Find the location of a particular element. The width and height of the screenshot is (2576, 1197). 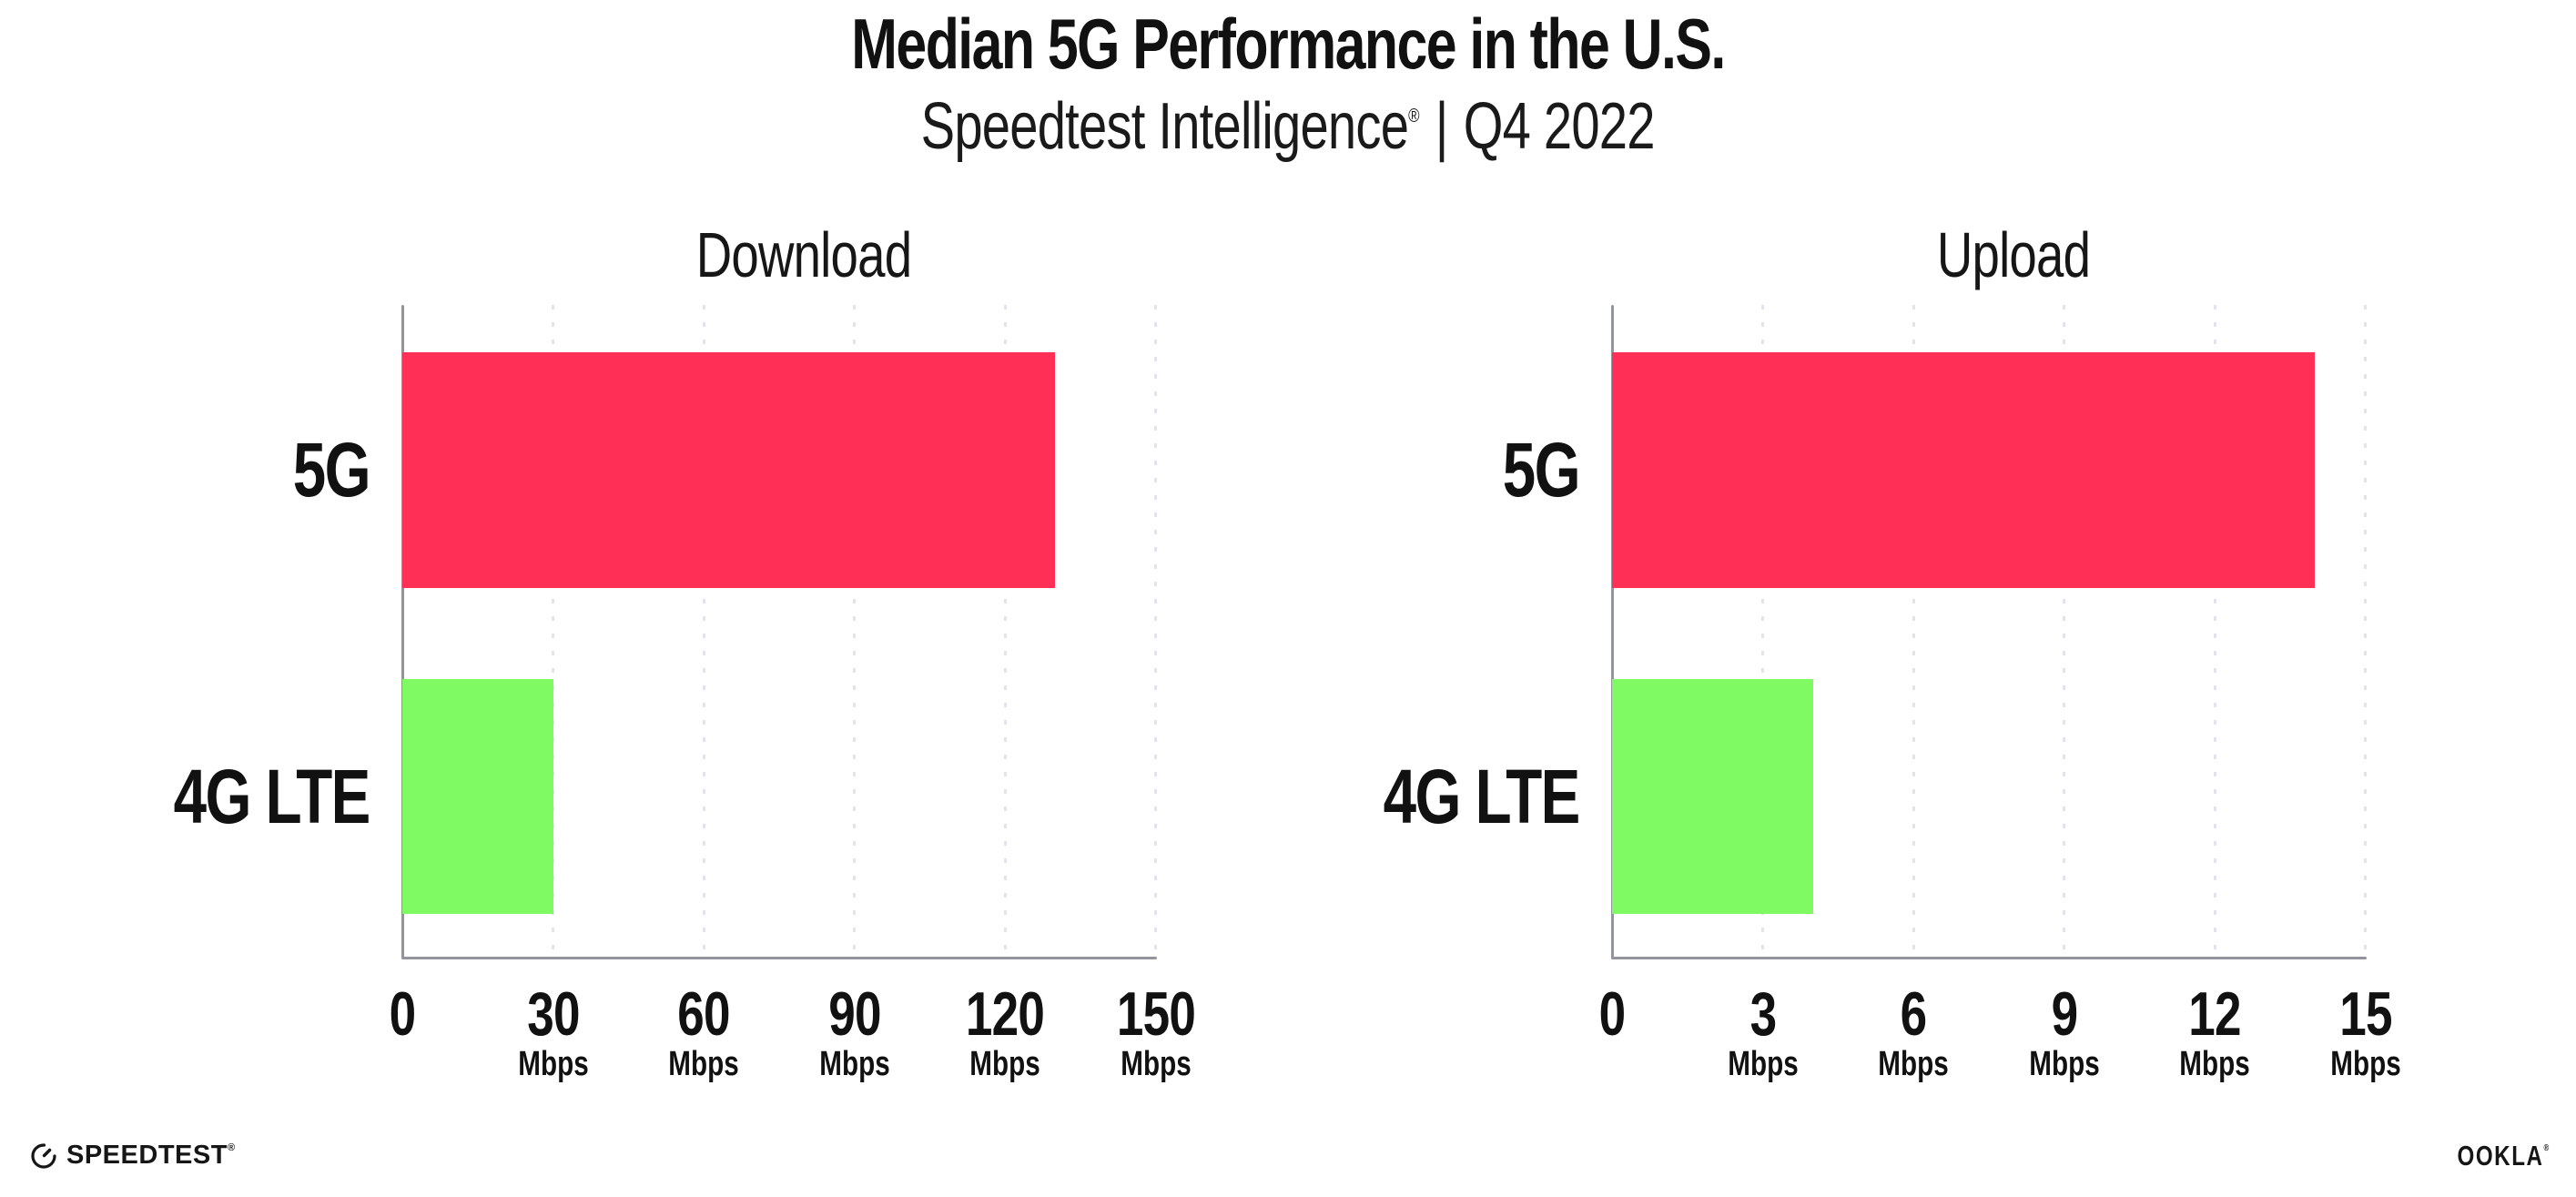

category-label-upload-4g-lte-text: 4G LTE is located at coordinates (1482, 796).